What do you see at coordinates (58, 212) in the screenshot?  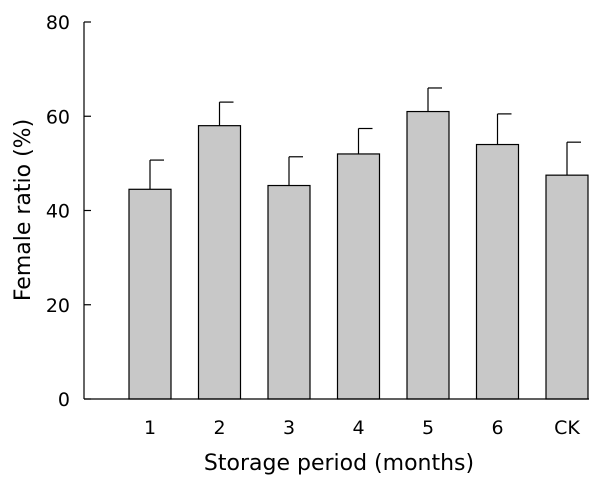 I see `y-tick-label-40: 40` at bounding box center [58, 212].